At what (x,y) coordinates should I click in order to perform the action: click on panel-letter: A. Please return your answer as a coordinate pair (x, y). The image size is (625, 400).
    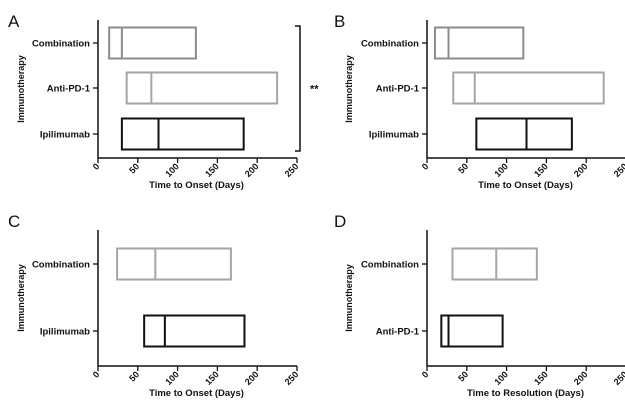
    Looking at the image, I should click on (14, 21).